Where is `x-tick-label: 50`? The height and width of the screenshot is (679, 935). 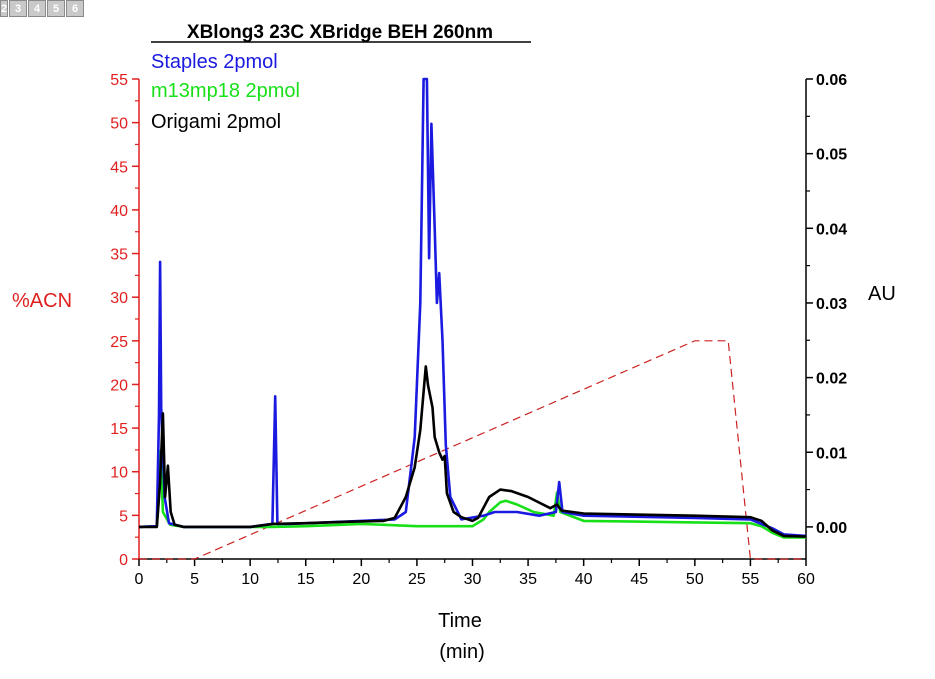 x-tick-label: 50 is located at coordinates (695, 579).